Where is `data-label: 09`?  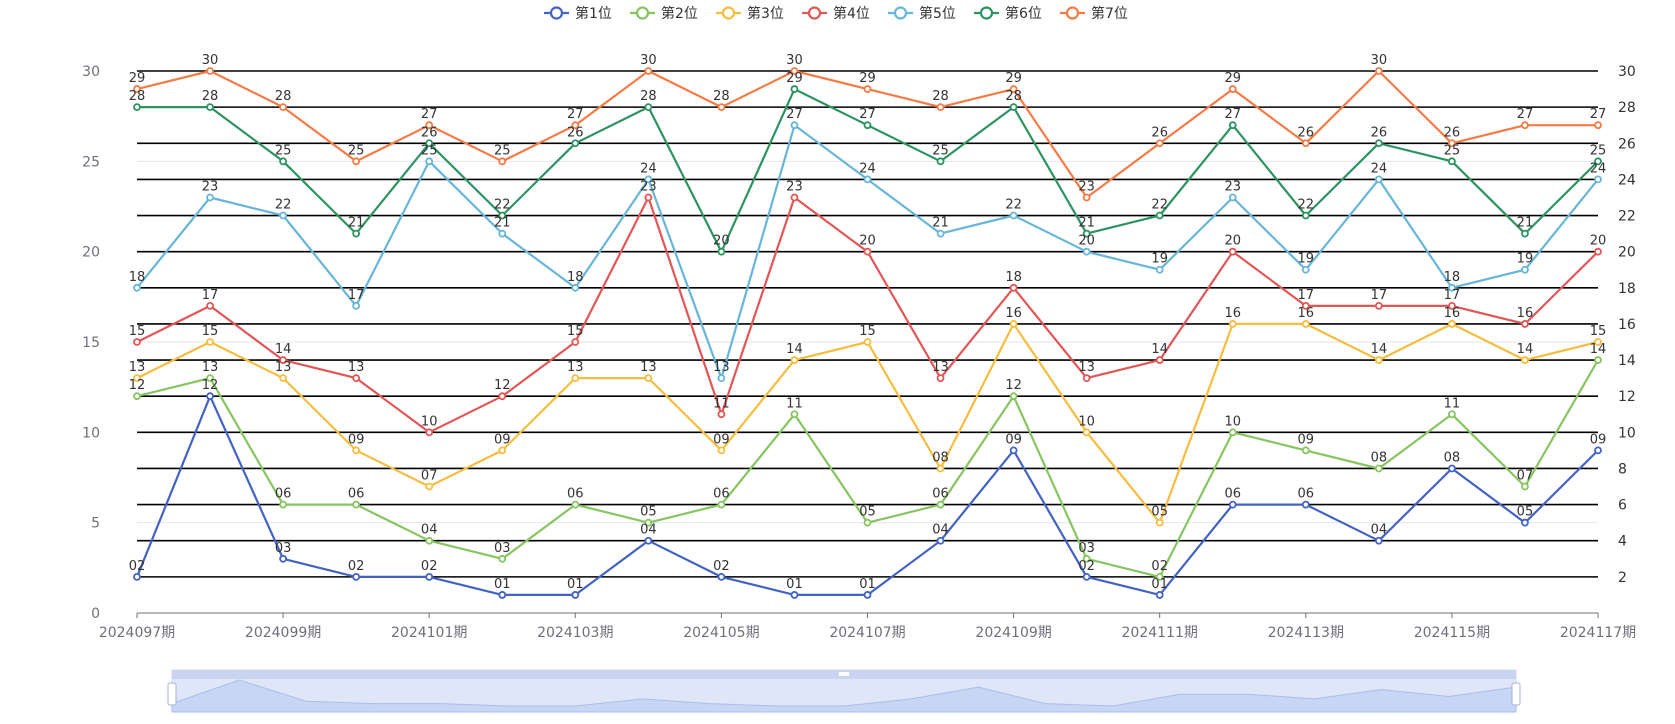 data-label: 09 is located at coordinates (721, 439).